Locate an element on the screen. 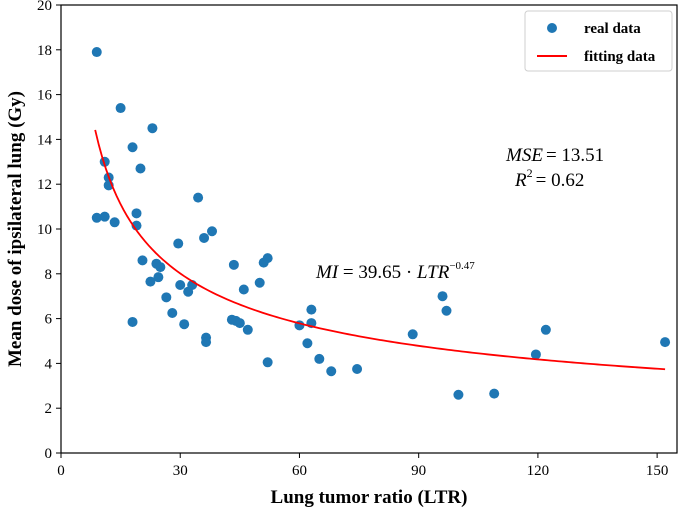 The height and width of the screenshot is (509, 685). y-tick-label: 14 is located at coordinates (45, 140).